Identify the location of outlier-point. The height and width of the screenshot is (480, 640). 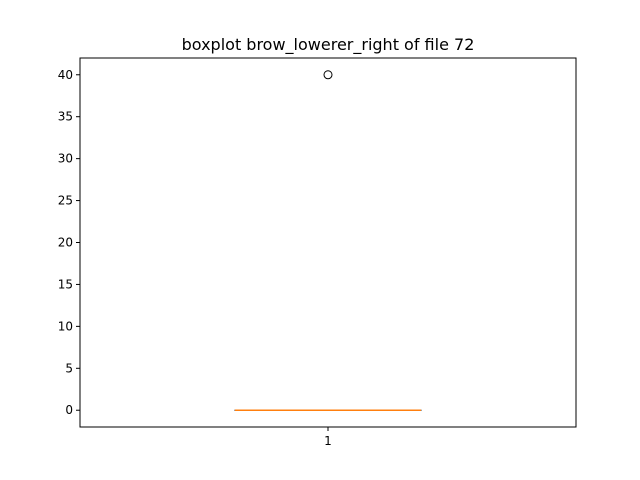
(328, 75).